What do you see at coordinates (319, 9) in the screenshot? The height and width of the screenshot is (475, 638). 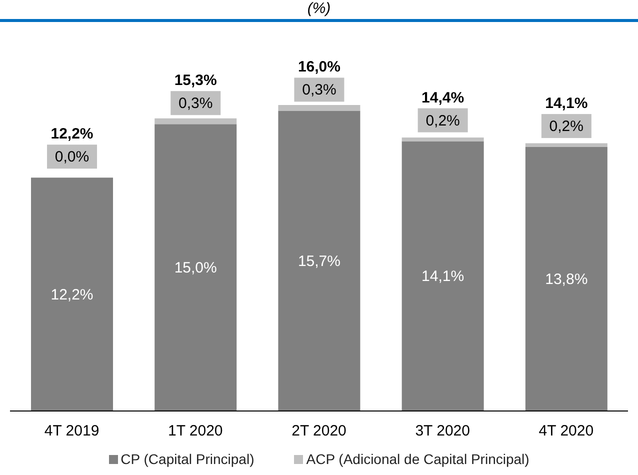 I see `chart-title: (%)` at bounding box center [319, 9].